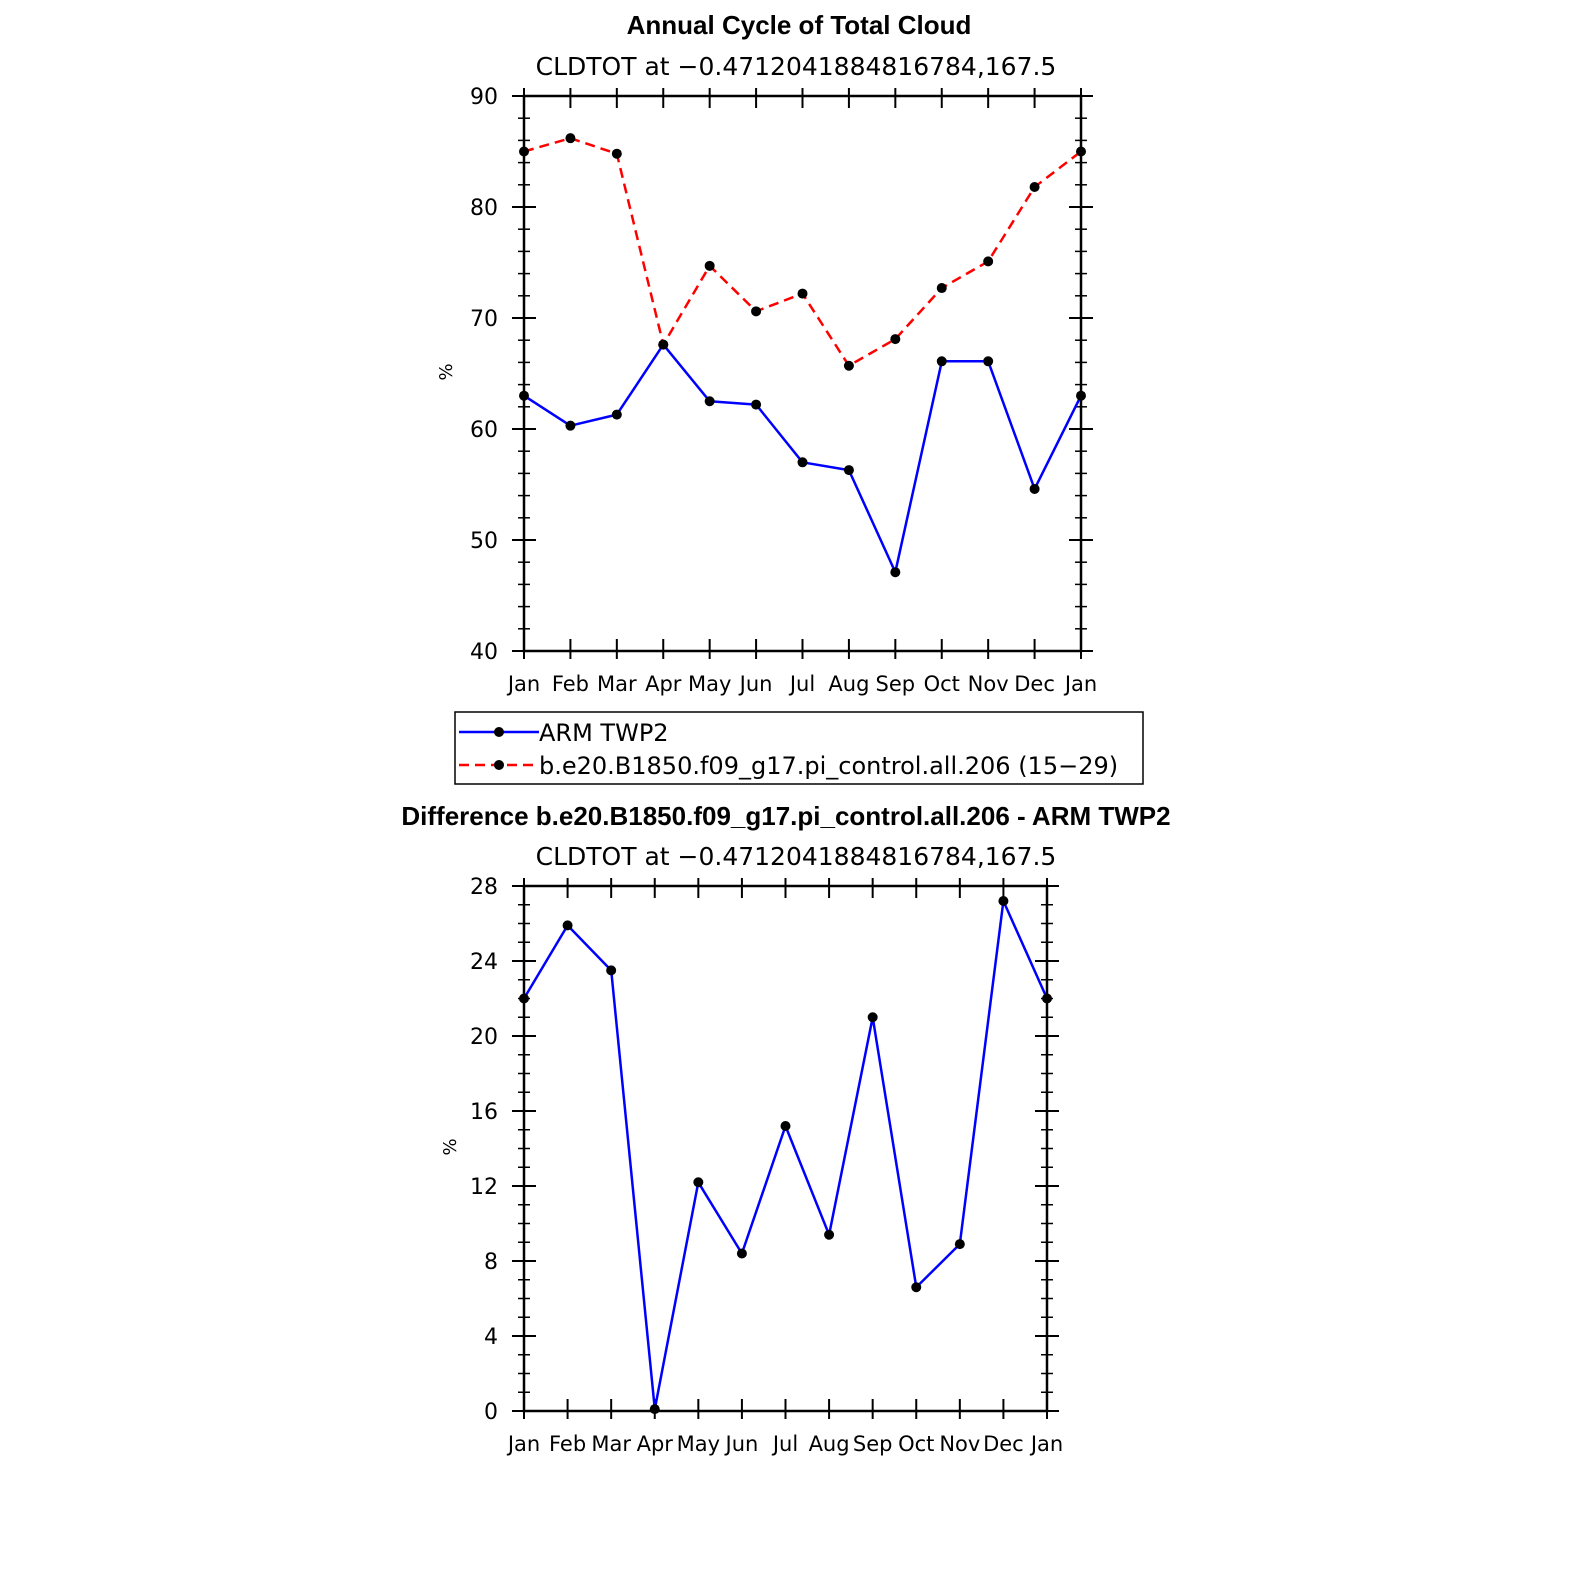  I want to click on y-tick-label: 80, so click(484, 208).